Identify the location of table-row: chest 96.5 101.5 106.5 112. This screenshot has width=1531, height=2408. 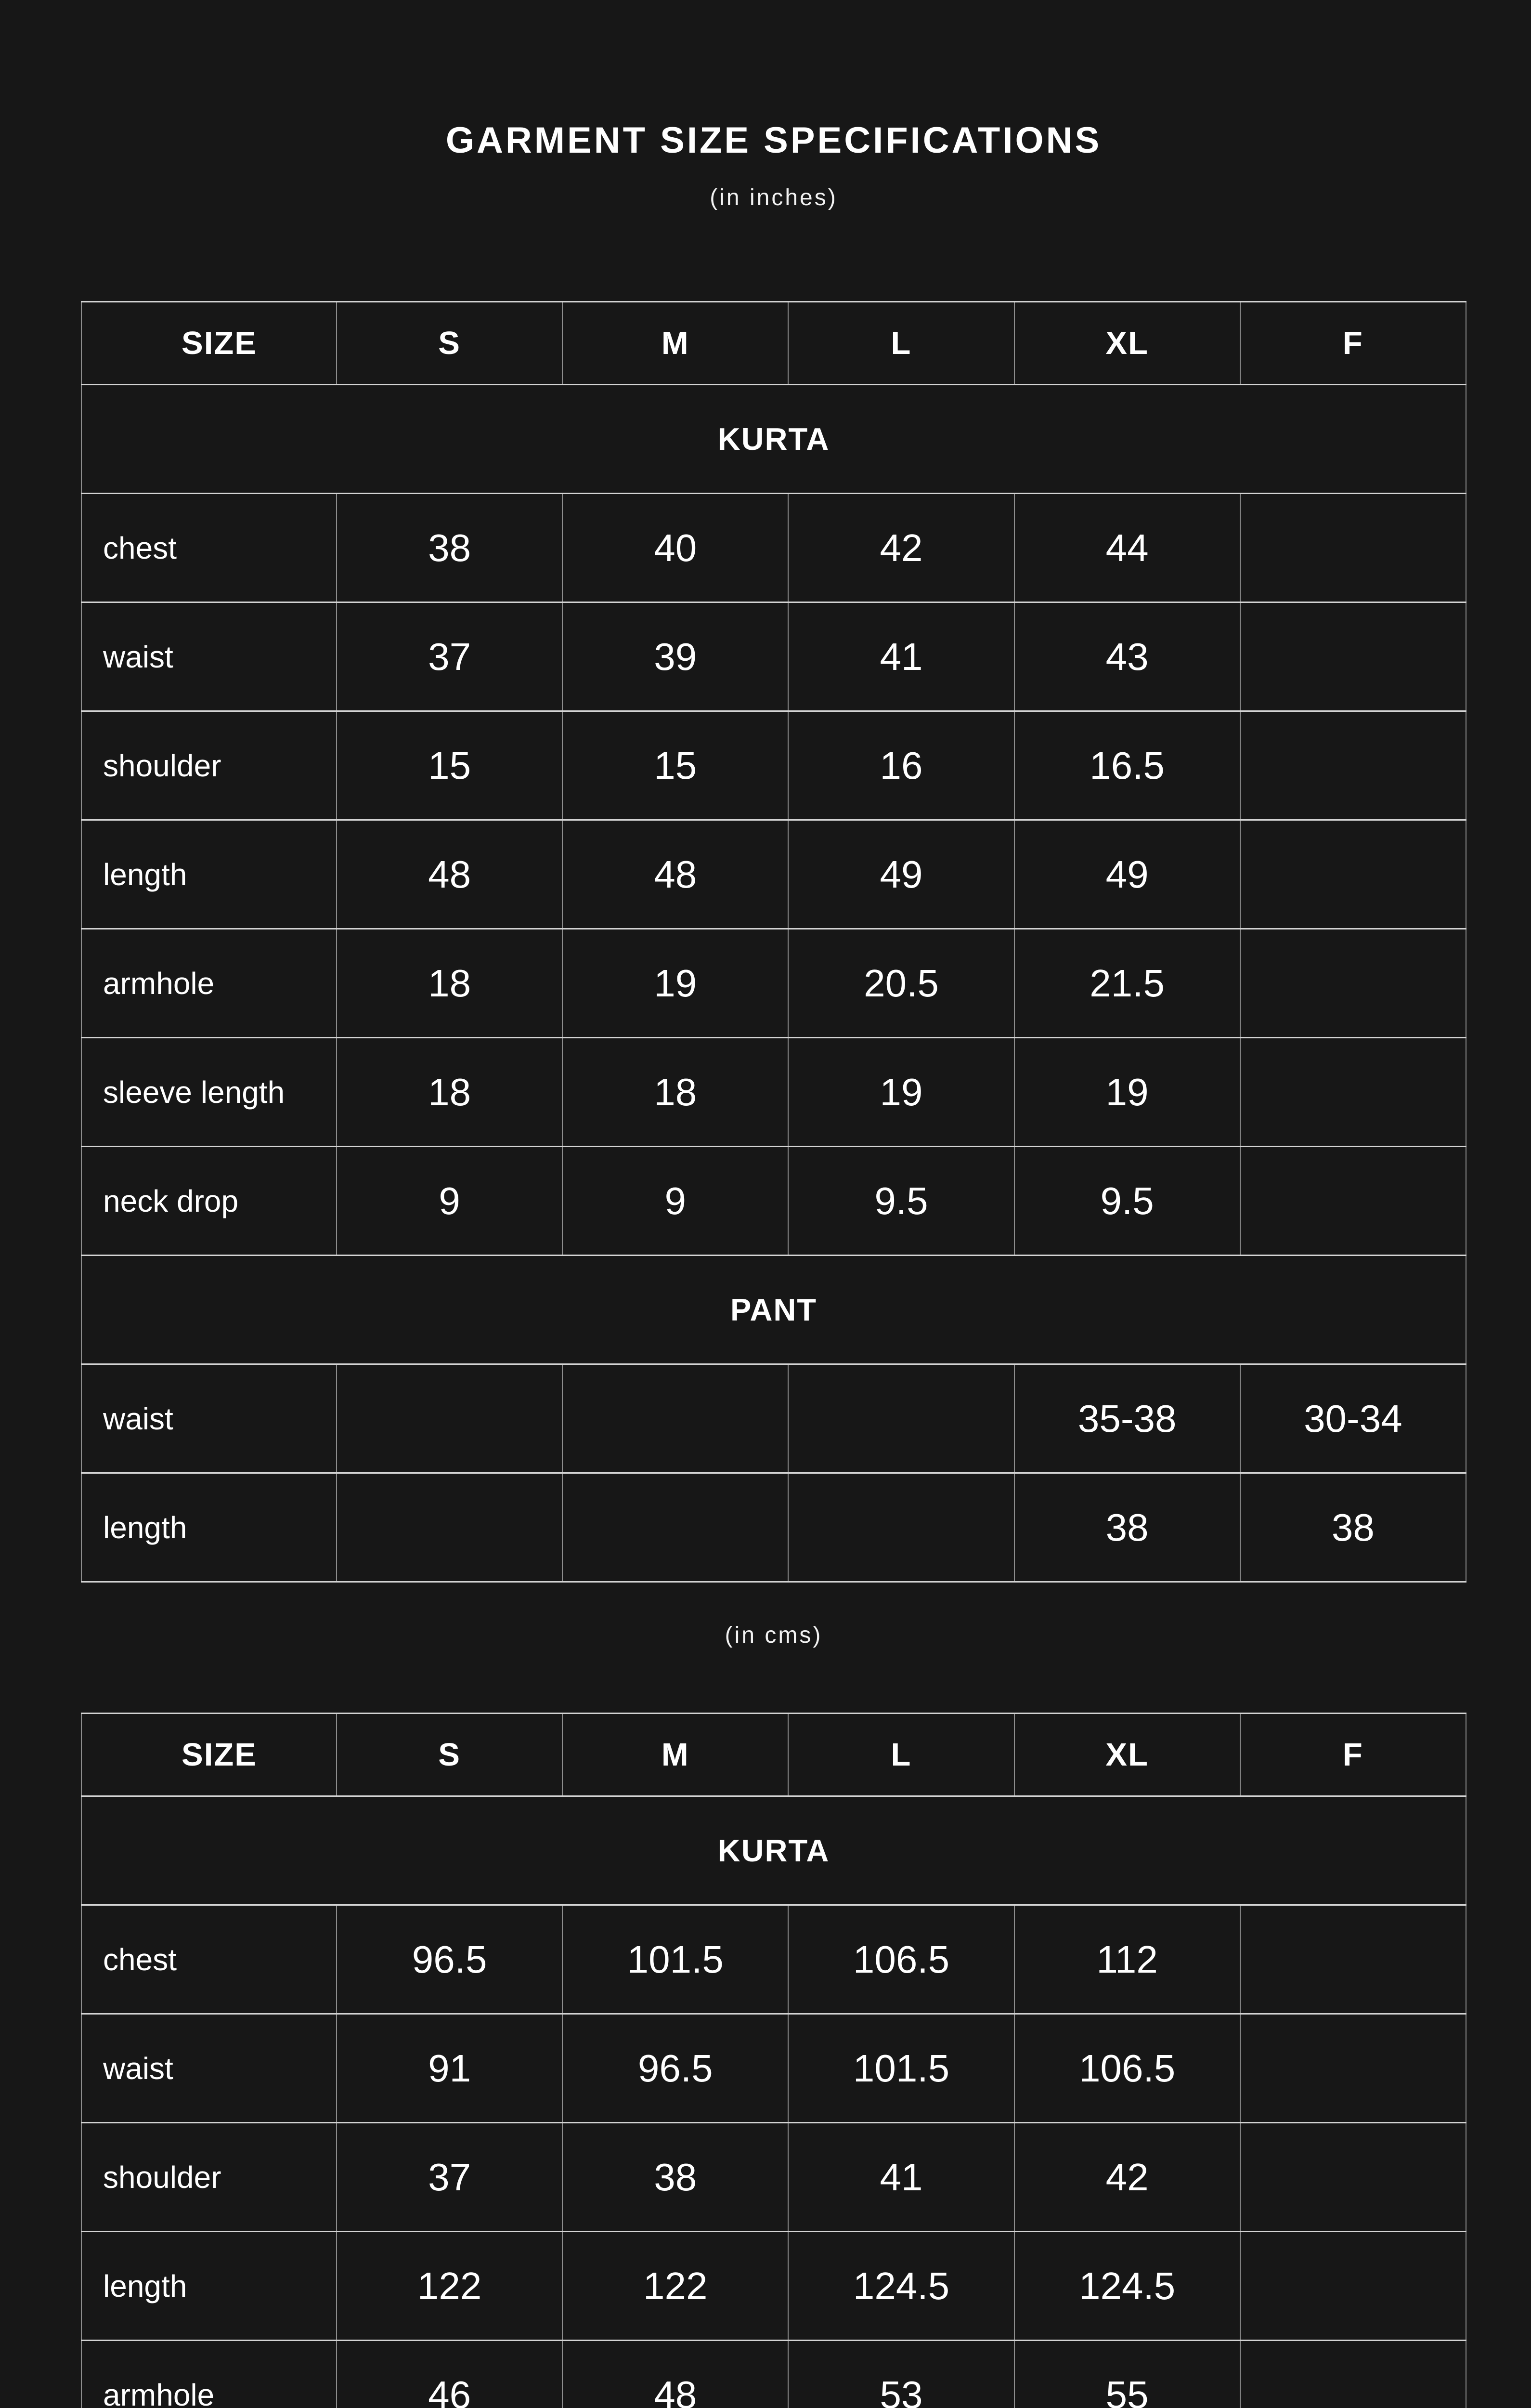
(774, 1959).